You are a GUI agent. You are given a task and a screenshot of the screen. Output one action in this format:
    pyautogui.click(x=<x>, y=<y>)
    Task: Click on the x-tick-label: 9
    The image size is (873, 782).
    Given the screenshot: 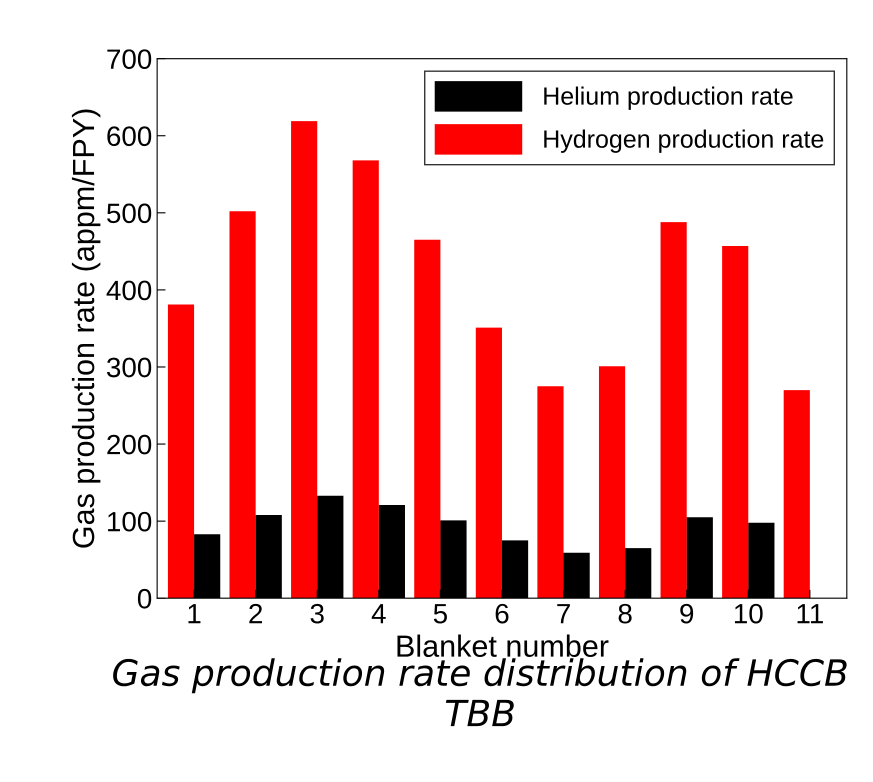 What is the action you would take?
    pyautogui.click(x=687, y=614)
    